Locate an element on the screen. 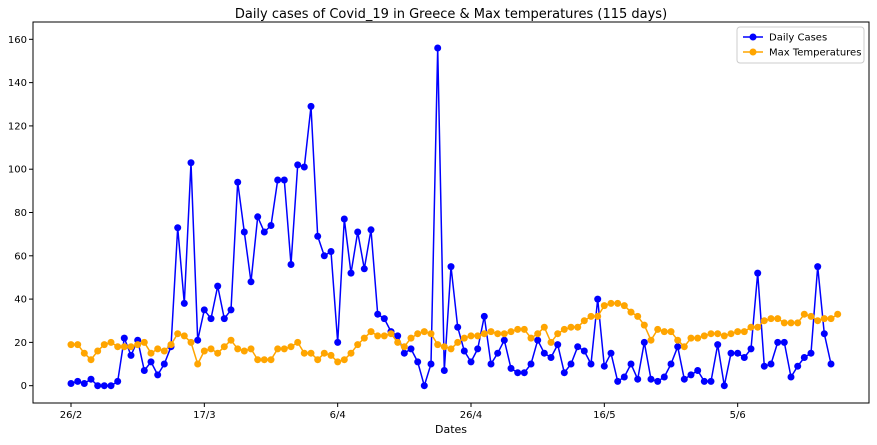 The height and width of the screenshot is (445, 877). legend-label-daily-cases: Daily Cases is located at coordinates (798, 38).